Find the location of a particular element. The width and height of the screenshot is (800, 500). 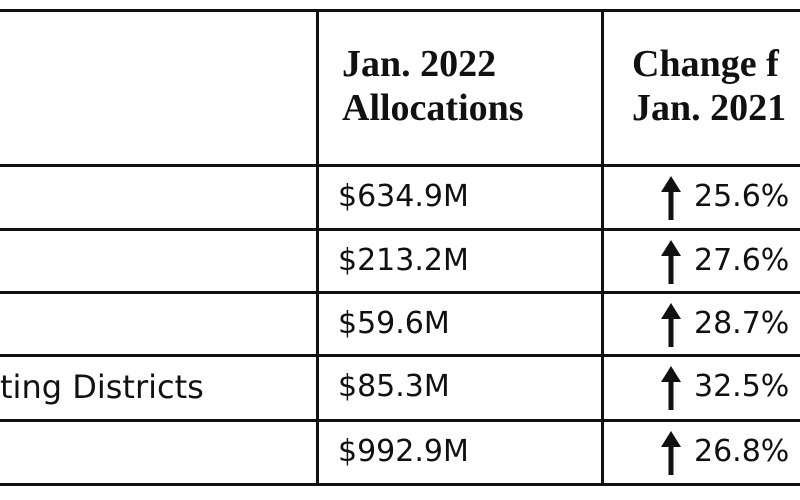

allocation-value: $634.9M is located at coordinates (403, 196).